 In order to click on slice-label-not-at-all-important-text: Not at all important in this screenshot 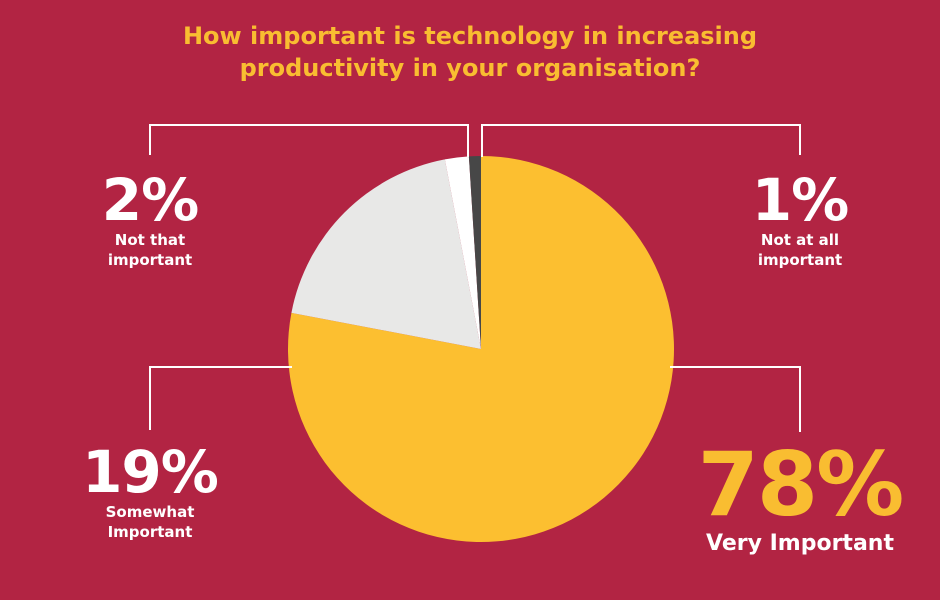, I will do `click(800, 250)`.